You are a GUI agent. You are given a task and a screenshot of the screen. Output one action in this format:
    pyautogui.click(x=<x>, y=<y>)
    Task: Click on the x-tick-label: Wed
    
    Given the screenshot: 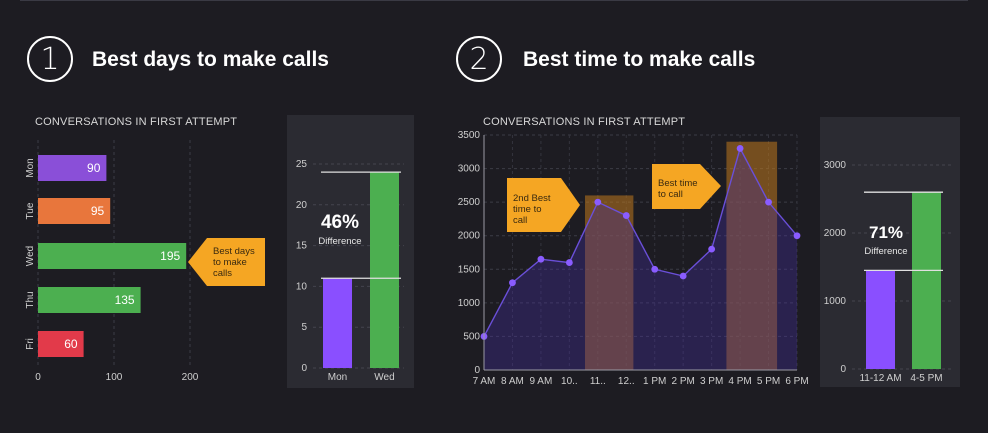 What is the action you would take?
    pyautogui.click(x=384, y=377)
    